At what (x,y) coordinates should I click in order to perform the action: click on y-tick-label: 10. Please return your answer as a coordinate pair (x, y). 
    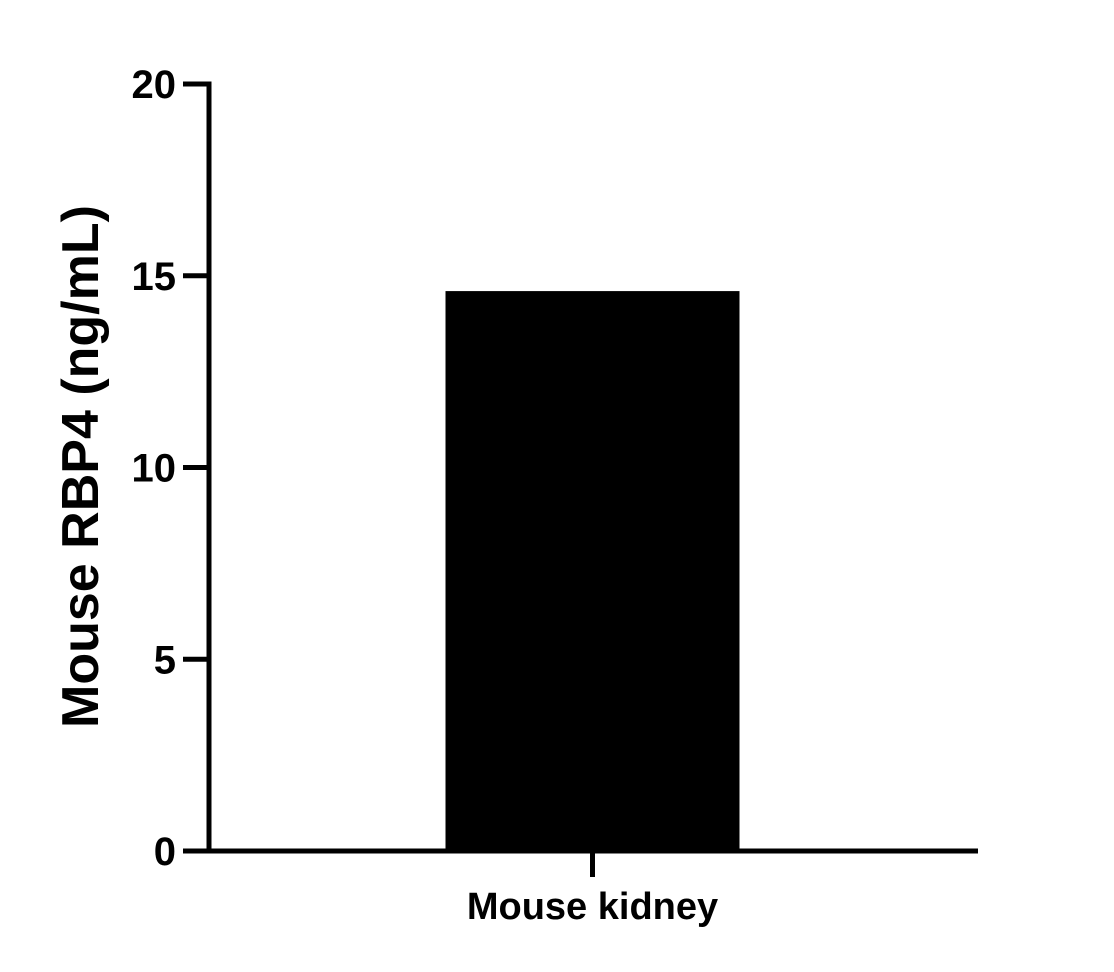
    Looking at the image, I should click on (154, 469).